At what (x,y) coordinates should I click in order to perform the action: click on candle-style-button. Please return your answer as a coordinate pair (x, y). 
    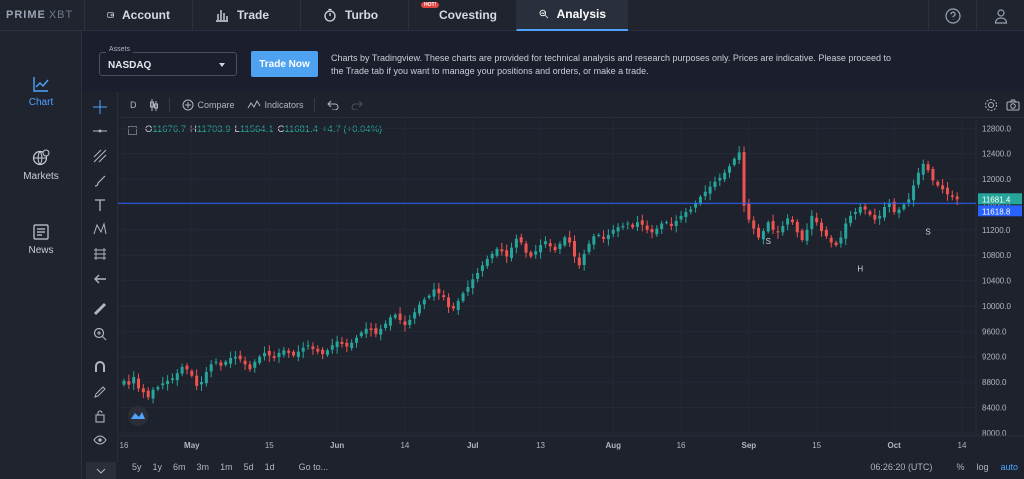
    Looking at the image, I should click on (159, 104).